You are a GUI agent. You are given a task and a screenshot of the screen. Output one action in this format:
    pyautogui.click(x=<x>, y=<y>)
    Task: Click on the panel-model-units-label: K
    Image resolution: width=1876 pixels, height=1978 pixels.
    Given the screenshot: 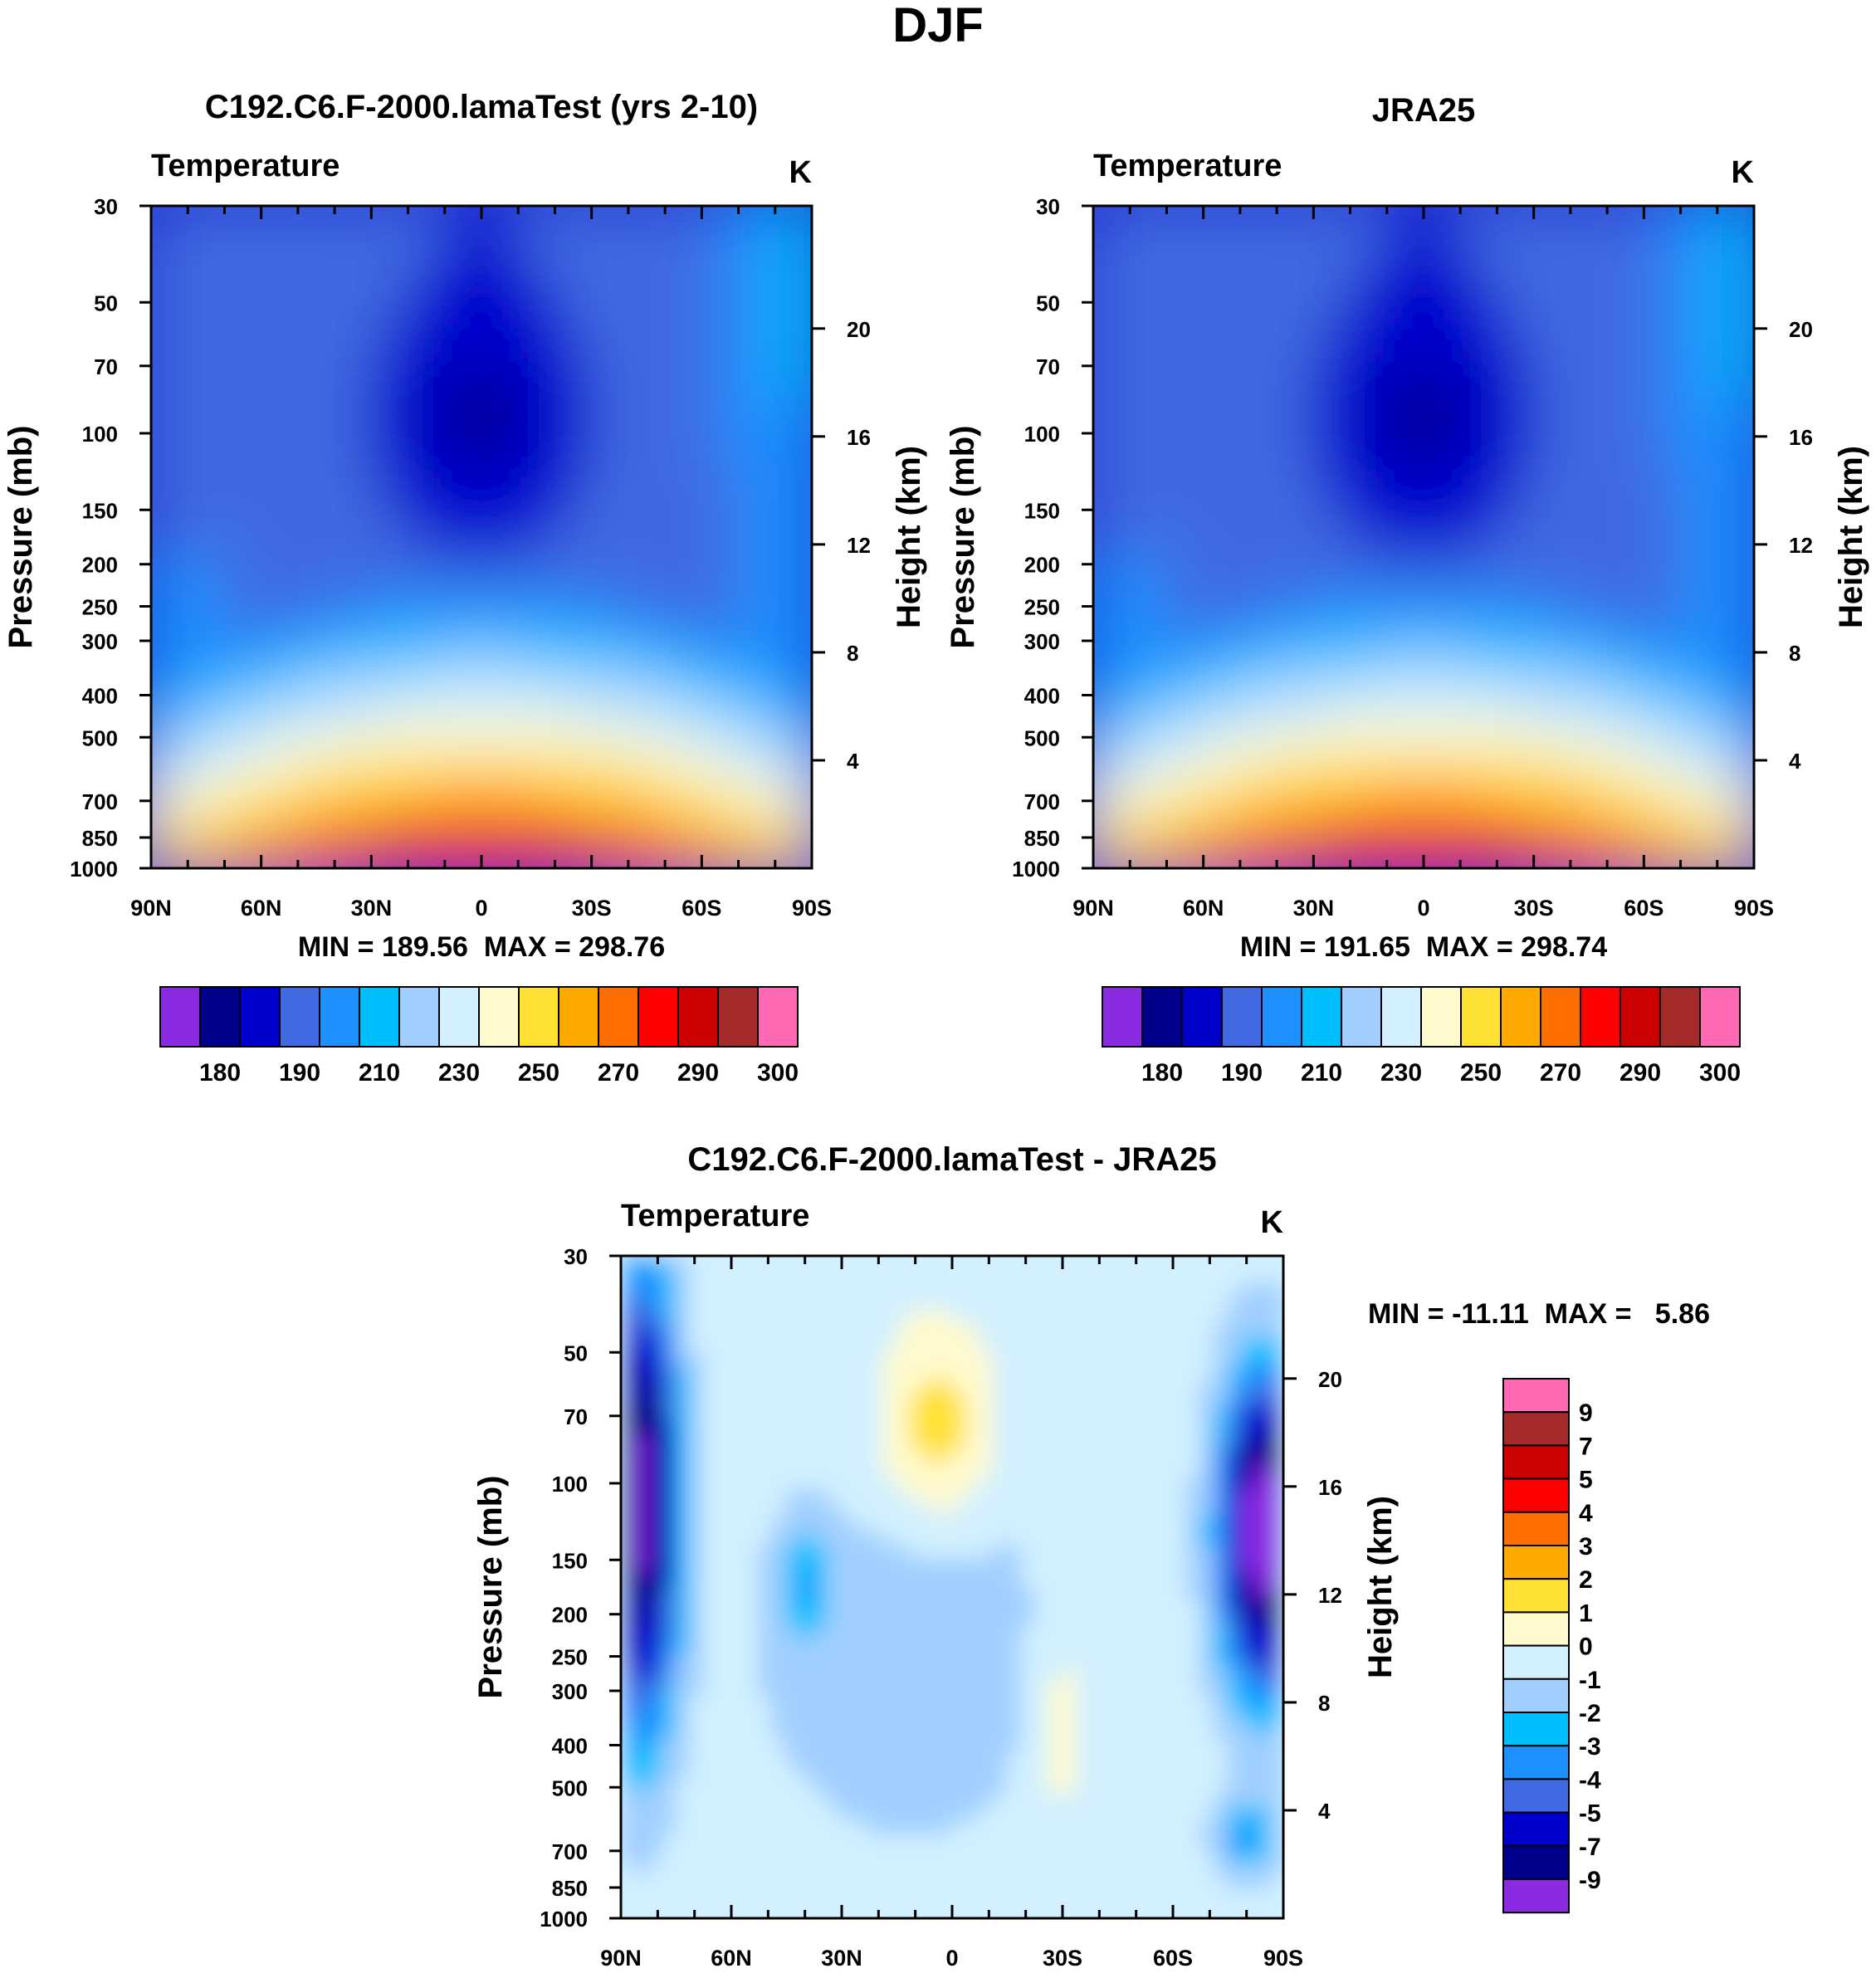 What is the action you would take?
    pyautogui.click(x=801, y=173)
    